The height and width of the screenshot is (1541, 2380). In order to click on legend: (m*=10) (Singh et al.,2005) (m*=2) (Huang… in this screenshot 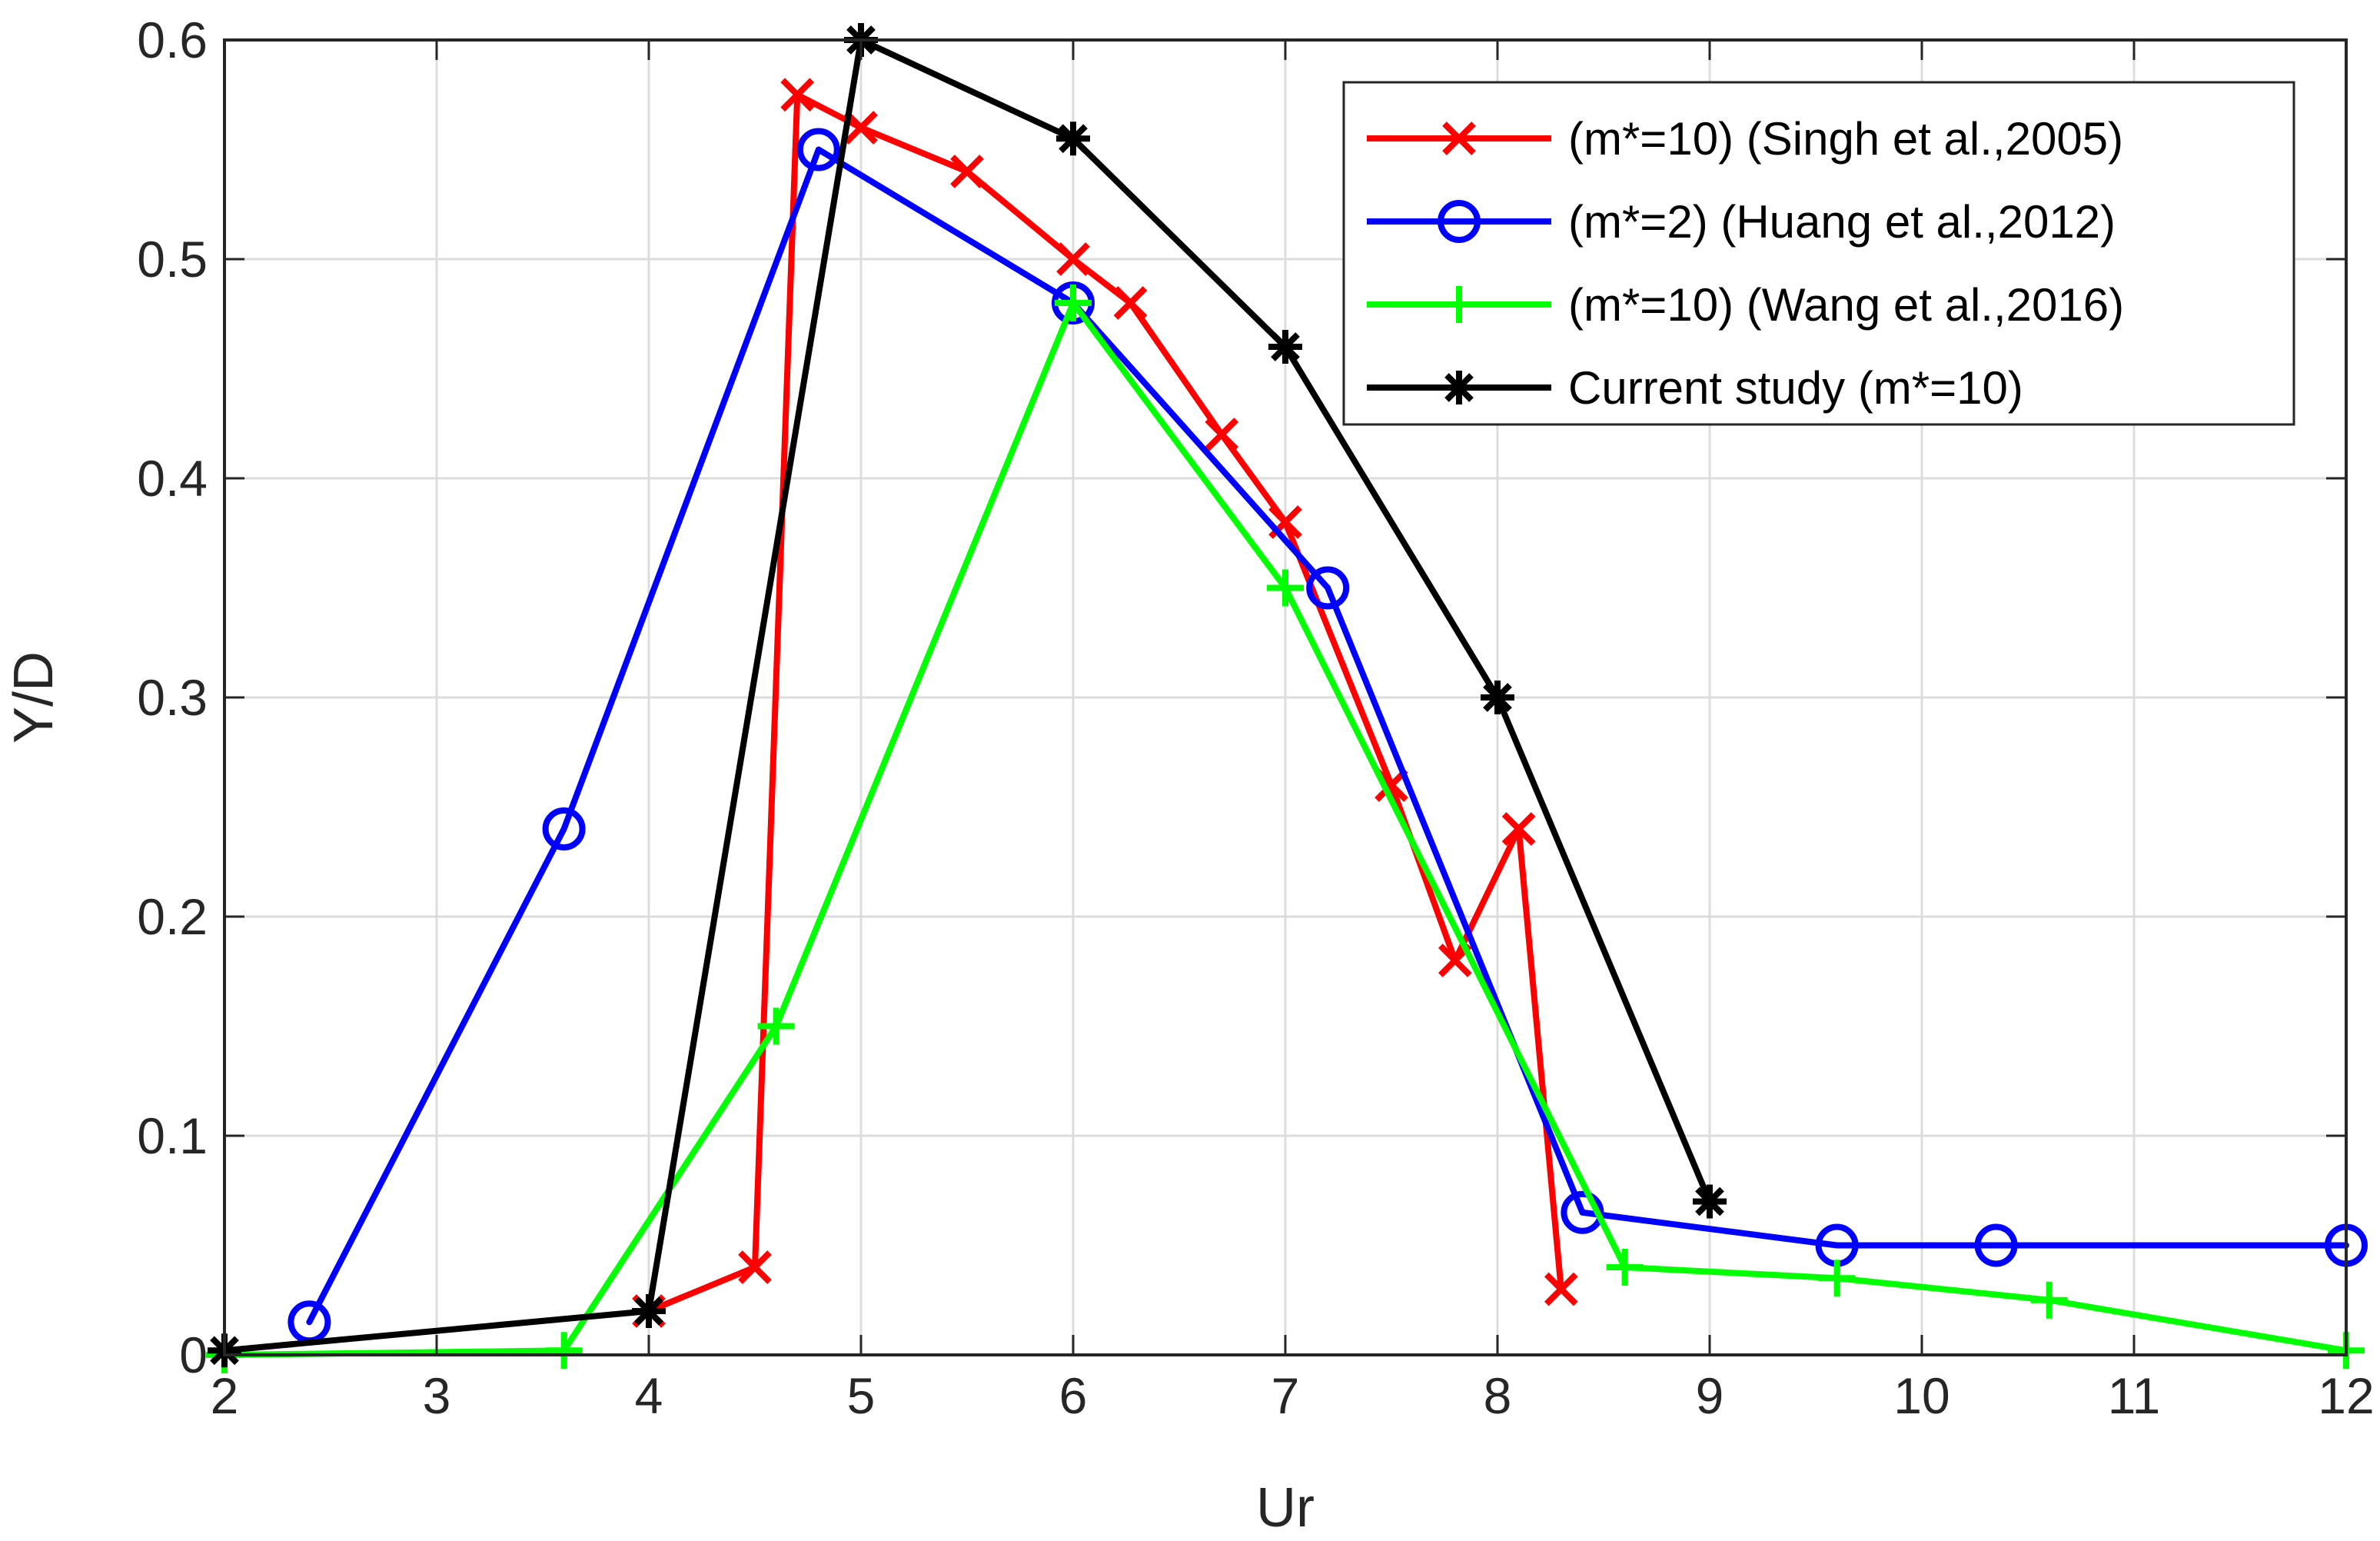, I will do `click(1818, 253)`.